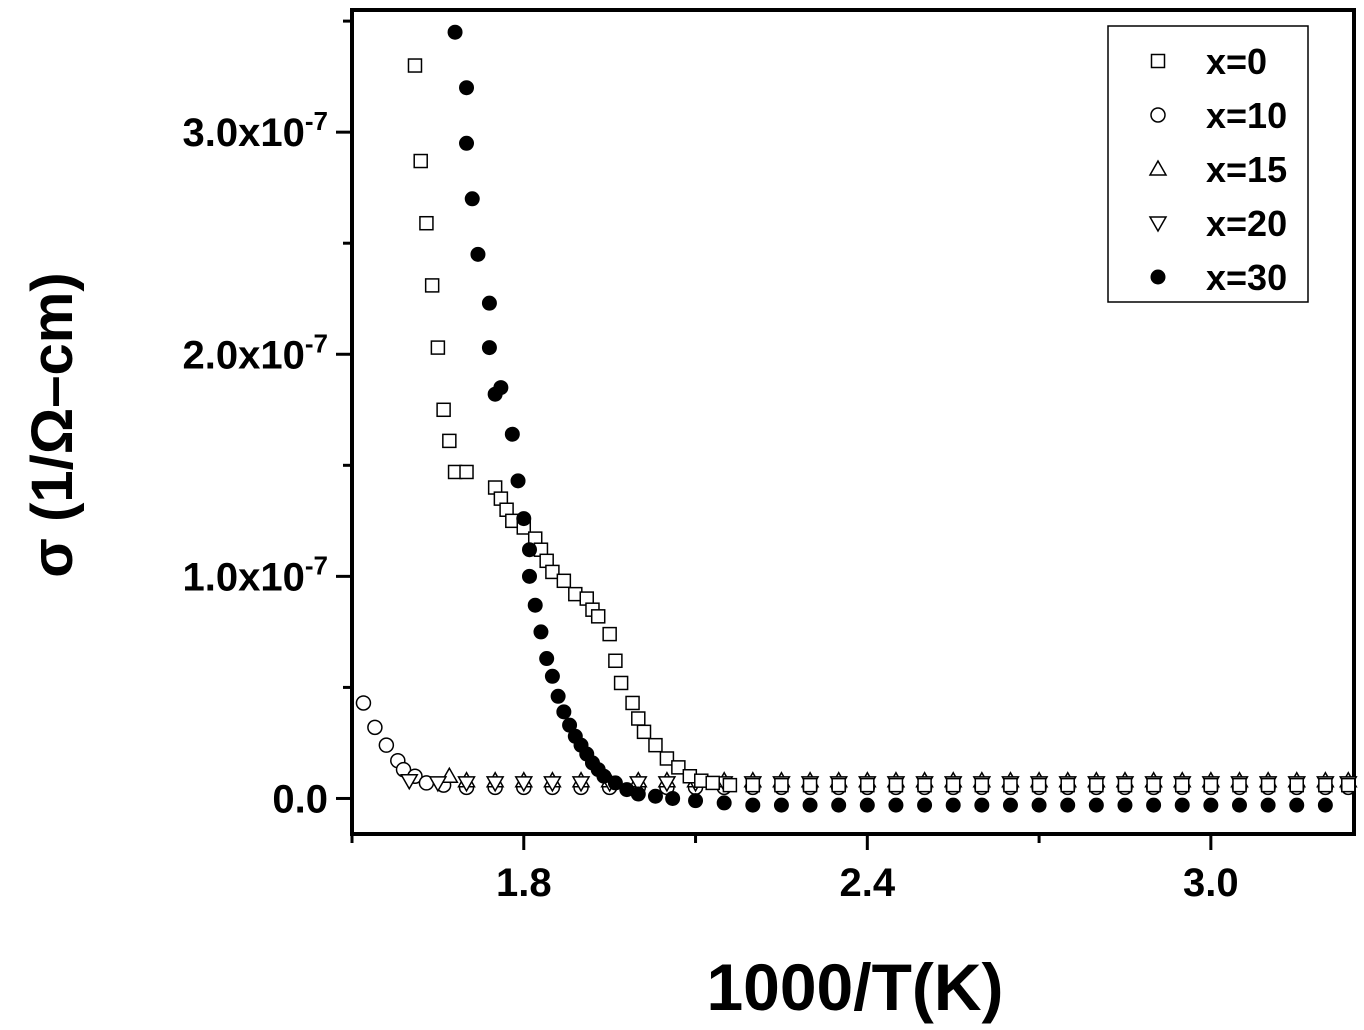  I want to click on y-tick-base: 3.0x10, so click(244, 133).